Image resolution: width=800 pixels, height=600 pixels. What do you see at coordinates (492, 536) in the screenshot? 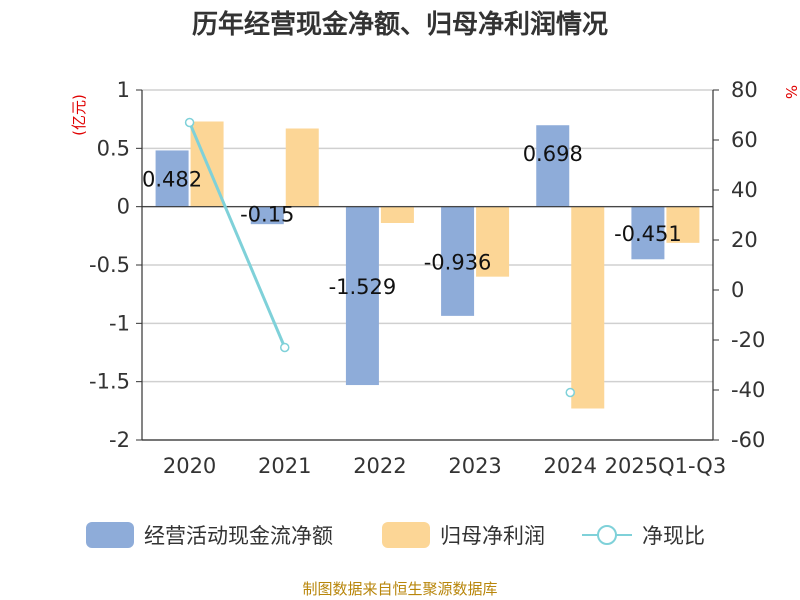
I see `legend-label-profit: 归母净利润` at bounding box center [492, 536].